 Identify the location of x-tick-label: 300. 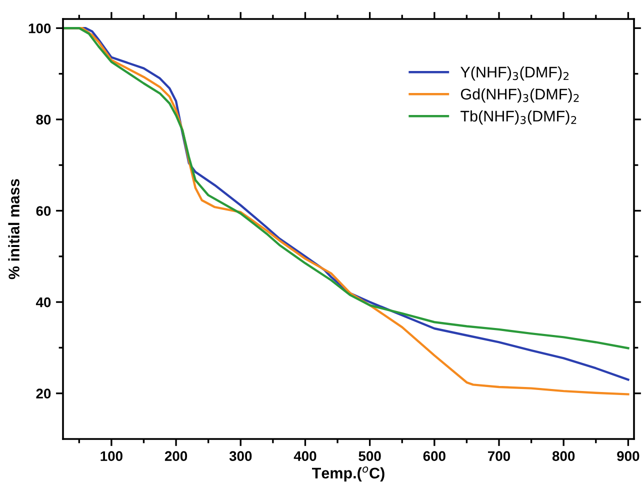
(240, 456).